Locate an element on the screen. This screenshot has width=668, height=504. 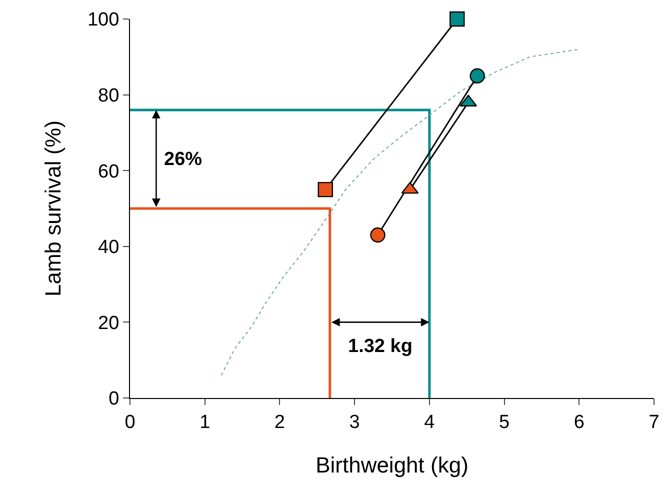
y-tick-label: 80 is located at coordinates (109, 95).